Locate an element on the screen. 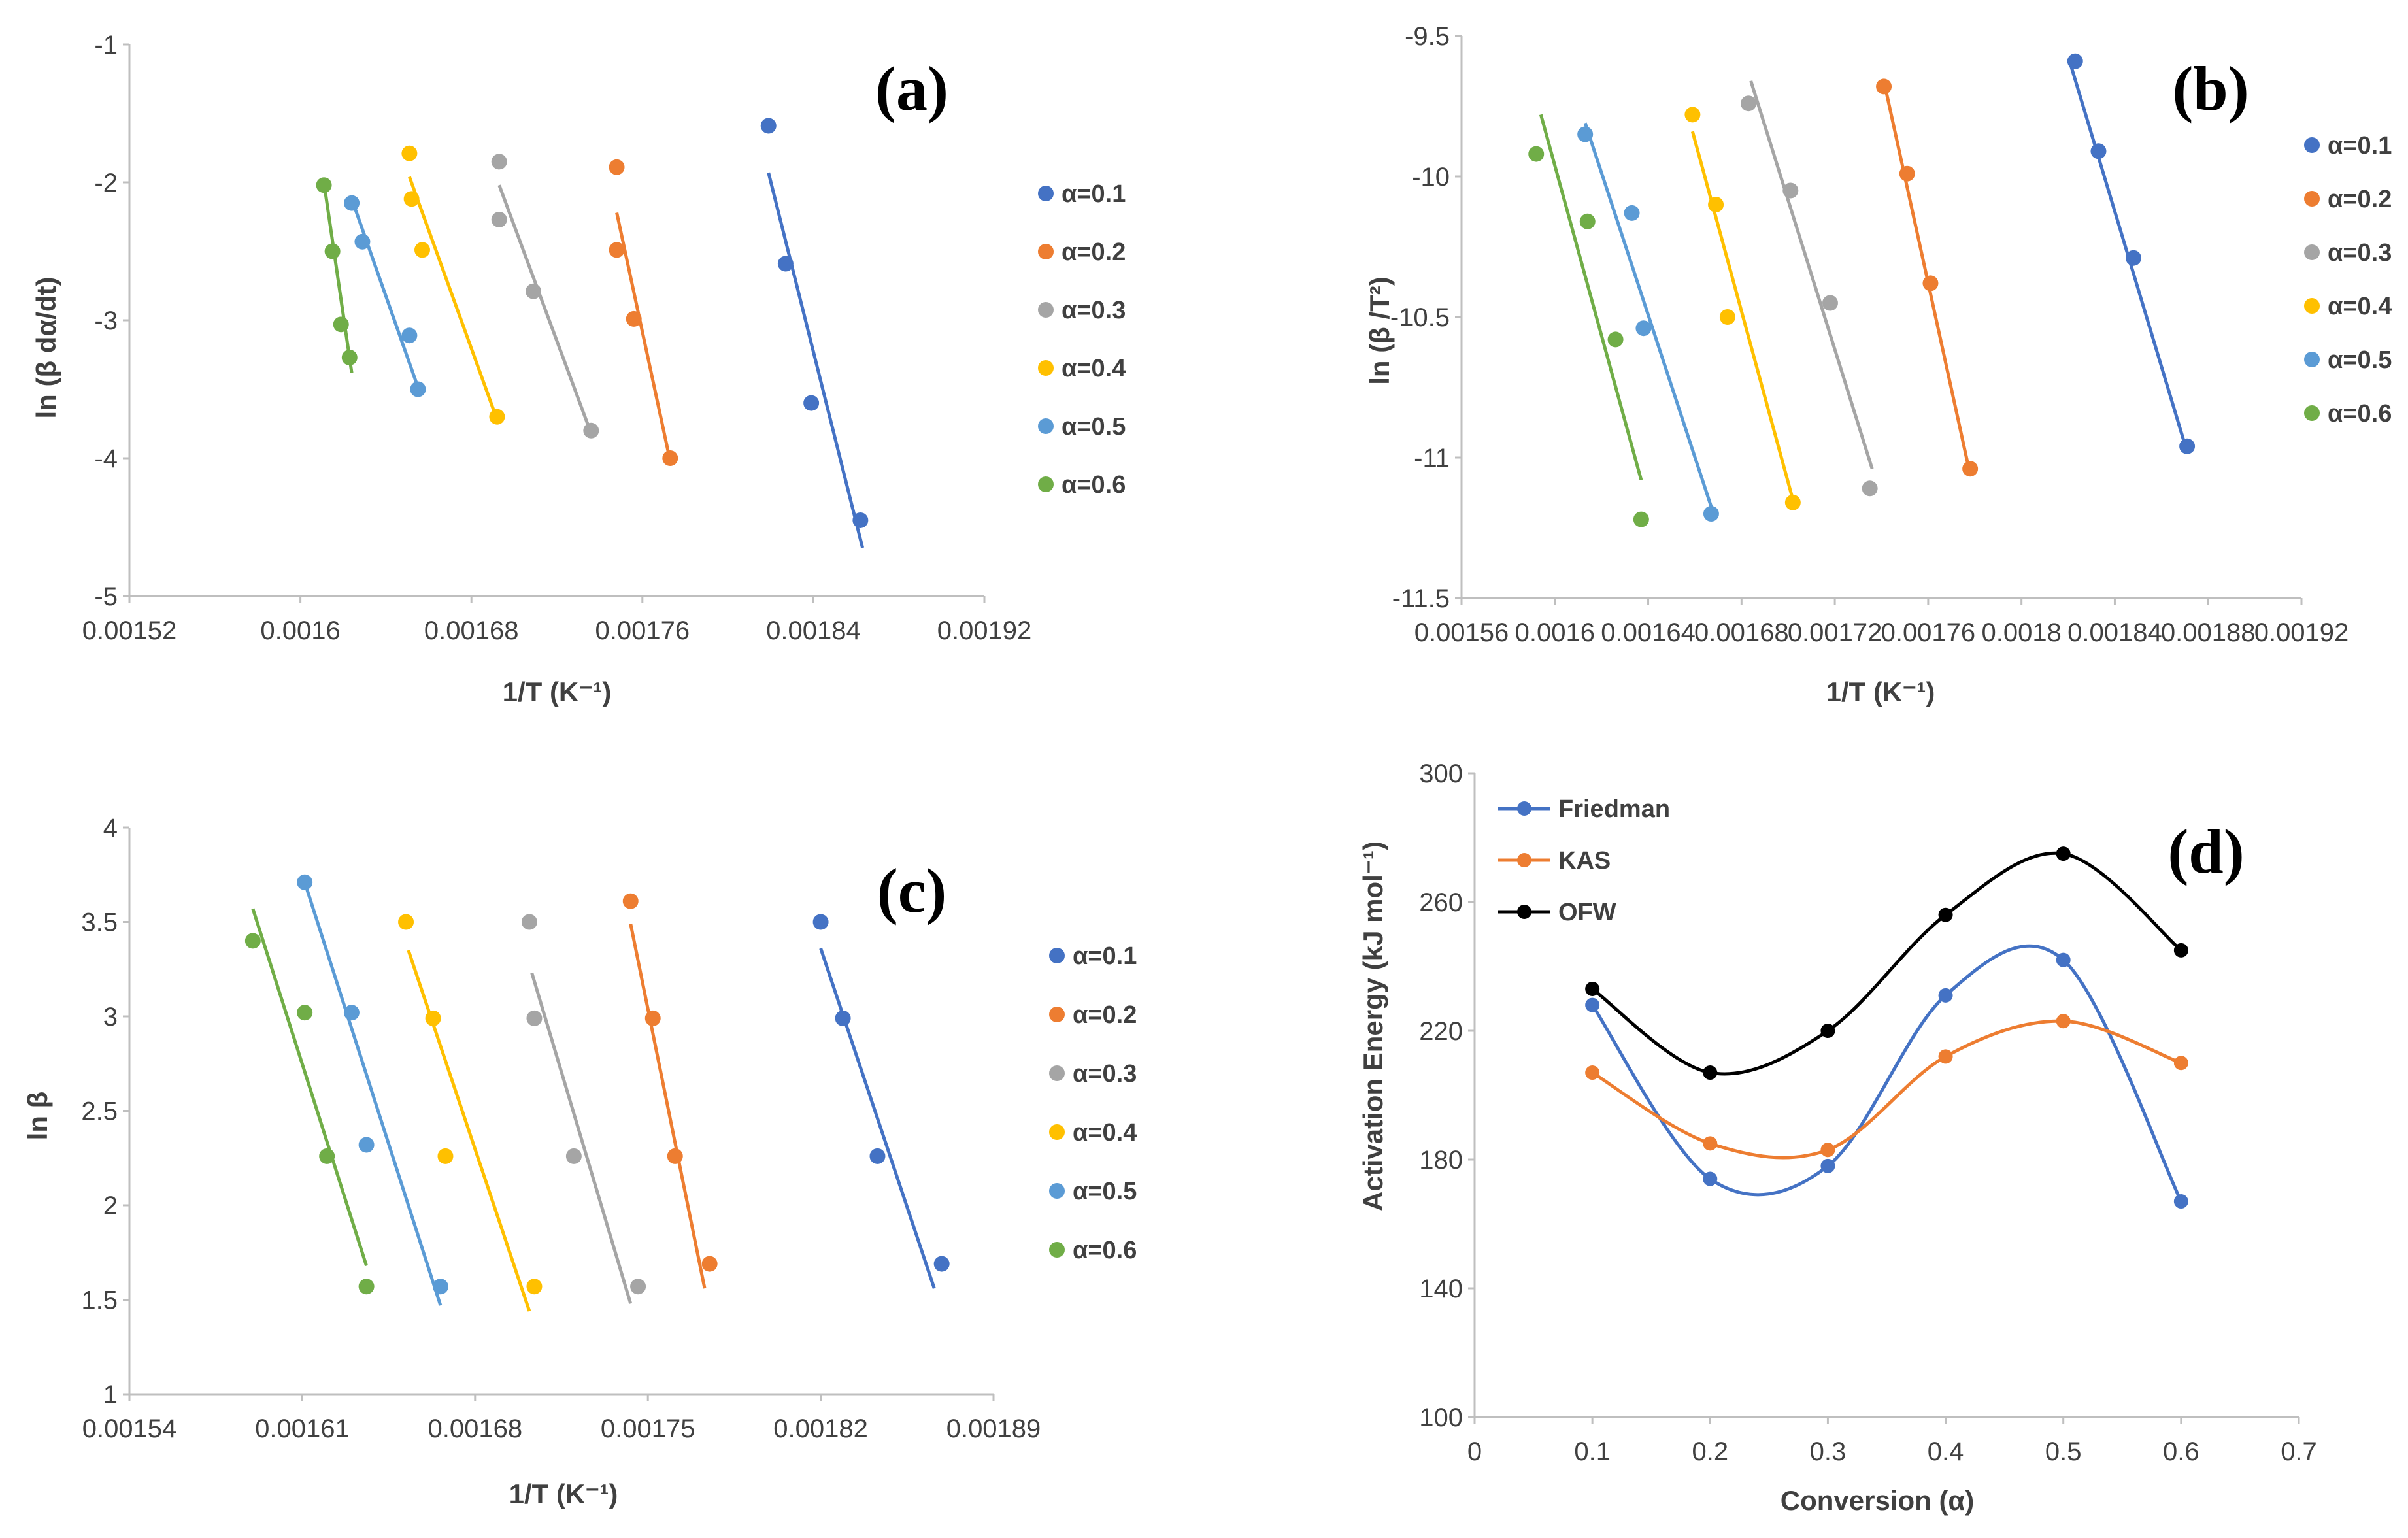 The height and width of the screenshot is (1538, 2408). panel-d-x-tick-label: 0.5 is located at coordinates (2063, 1451).